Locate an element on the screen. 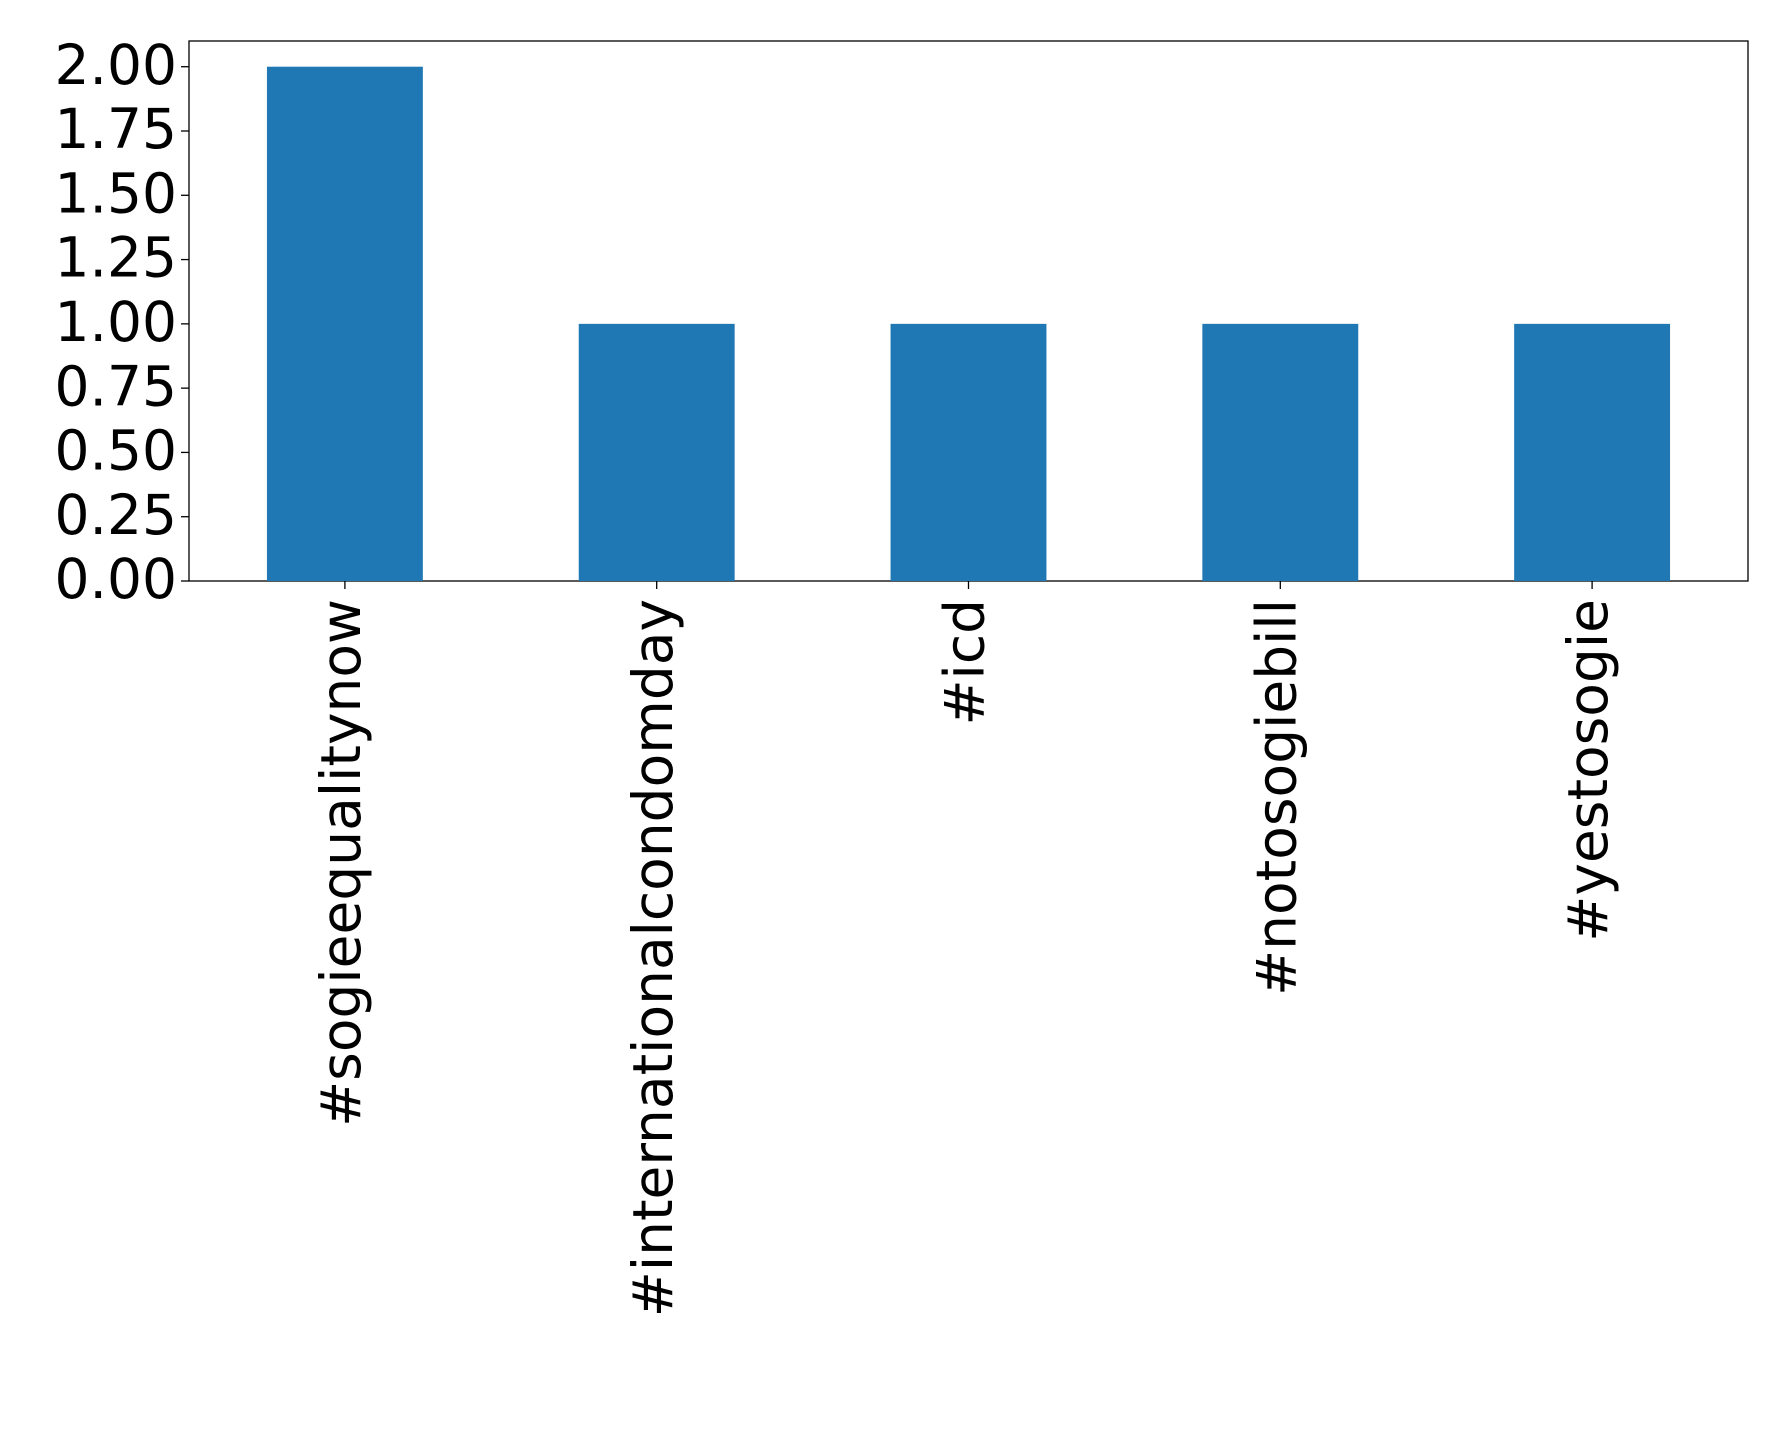  y-tick-label: 1.50 is located at coordinates (116, 193).